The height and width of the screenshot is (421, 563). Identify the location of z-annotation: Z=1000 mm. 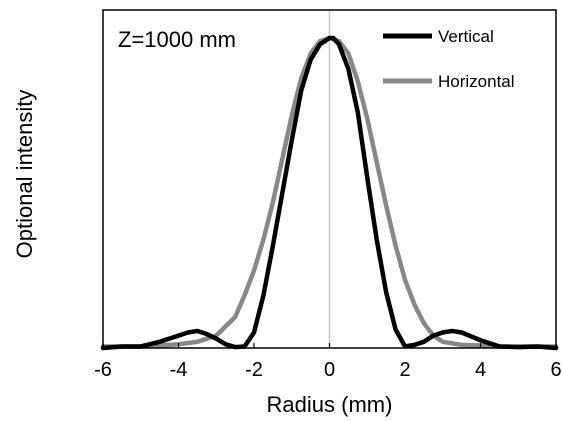
(177, 39).